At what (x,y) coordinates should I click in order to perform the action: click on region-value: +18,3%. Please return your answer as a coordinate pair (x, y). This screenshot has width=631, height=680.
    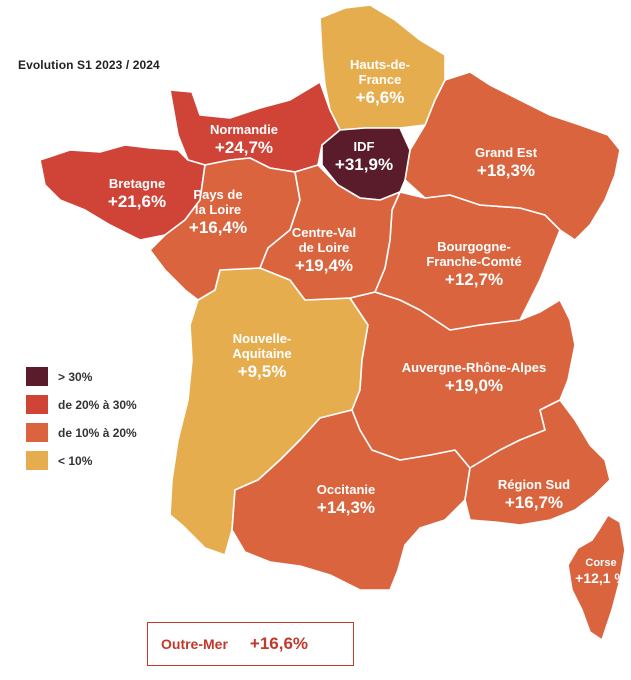
    Looking at the image, I should click on (506, 170).